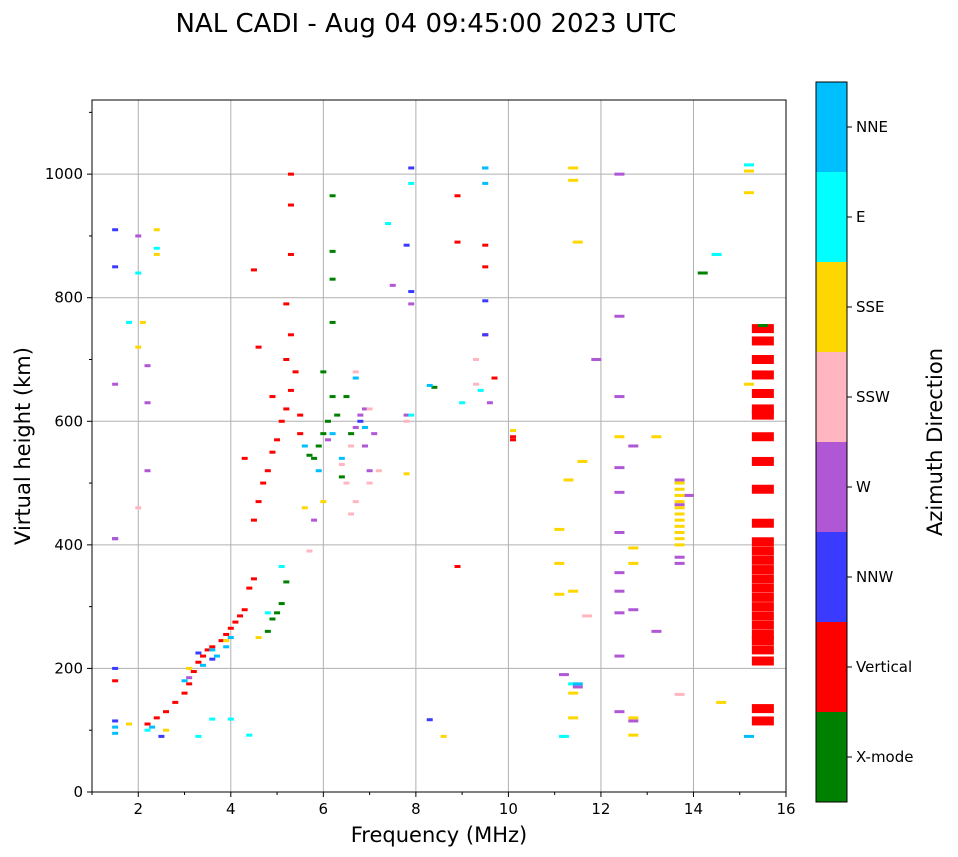  Describe the element at coordinates (68, 421) in the screenshot. I see `y-tick-label: 600` at that location.